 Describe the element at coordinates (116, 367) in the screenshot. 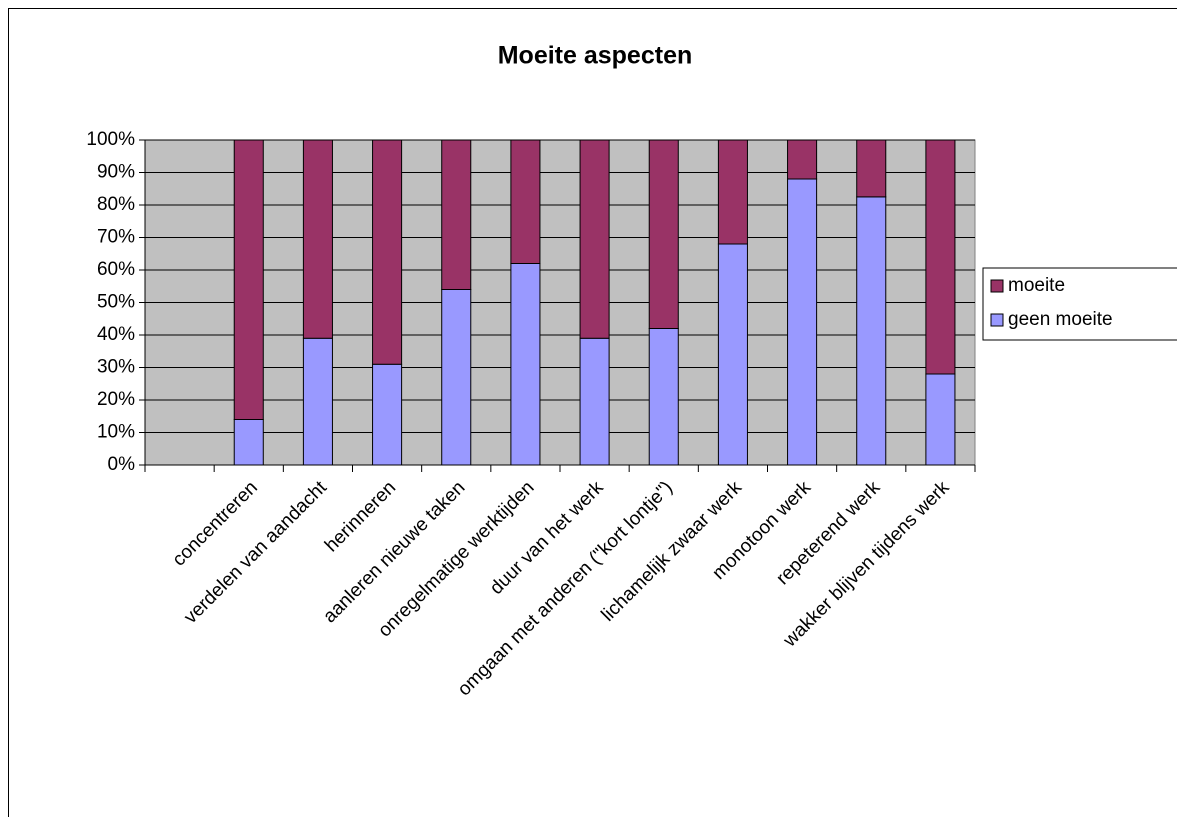

I see `y-tick-label: 30%` at that location.